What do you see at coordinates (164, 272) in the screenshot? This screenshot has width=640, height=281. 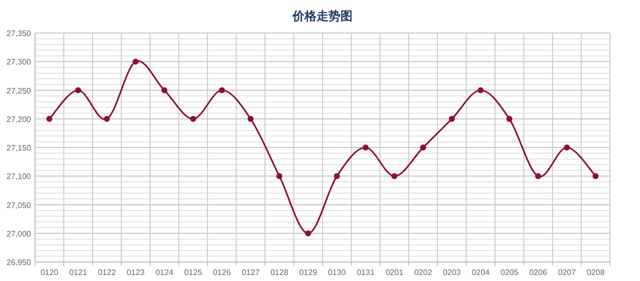 I see `x-tick-label: 0124` at bounding box center [164, 272].